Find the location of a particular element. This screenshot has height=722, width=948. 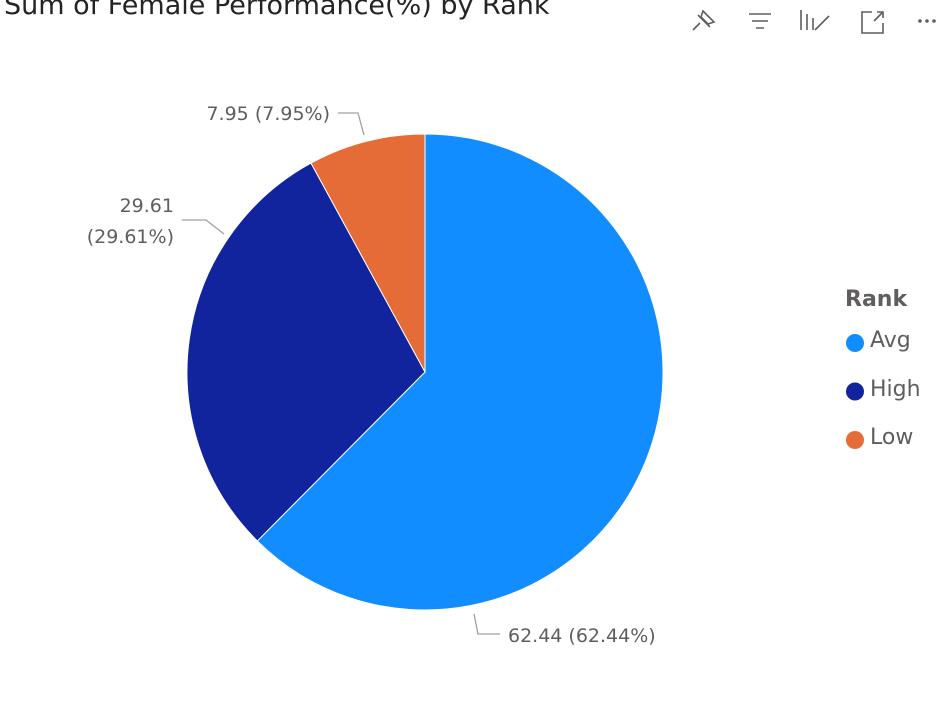

focus-icon is located at coordinates (872, 22).